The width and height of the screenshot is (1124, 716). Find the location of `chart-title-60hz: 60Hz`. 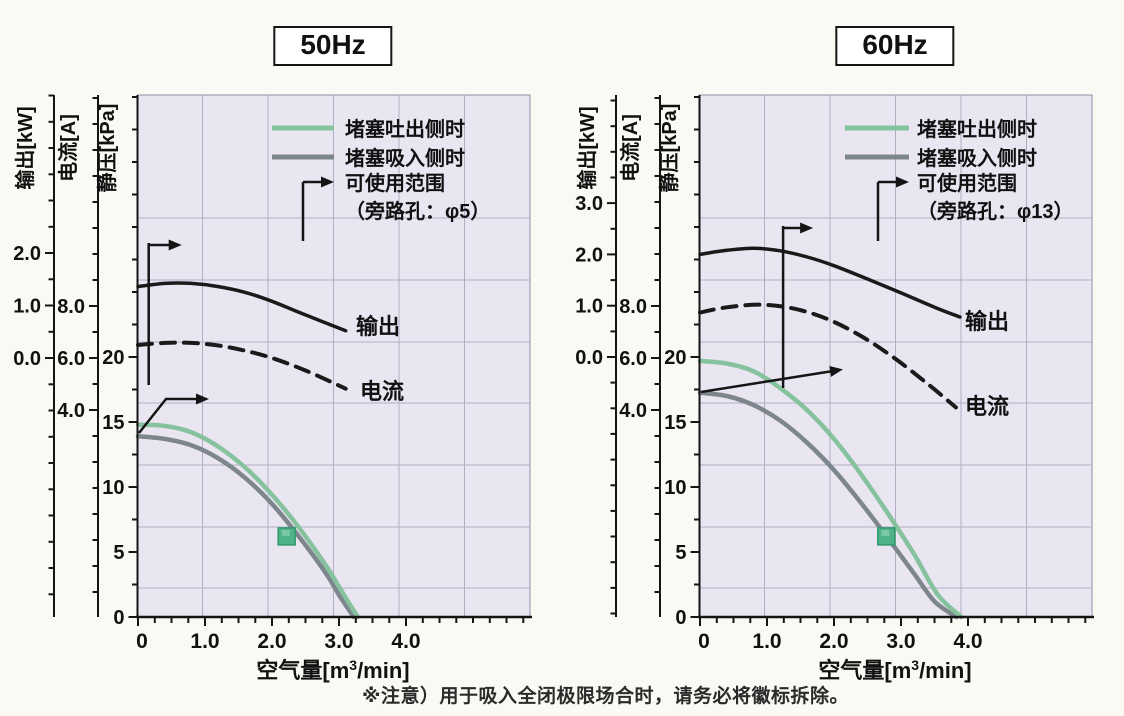

chart-title-60hz: 60Hz is located at coordinates (895, 44).